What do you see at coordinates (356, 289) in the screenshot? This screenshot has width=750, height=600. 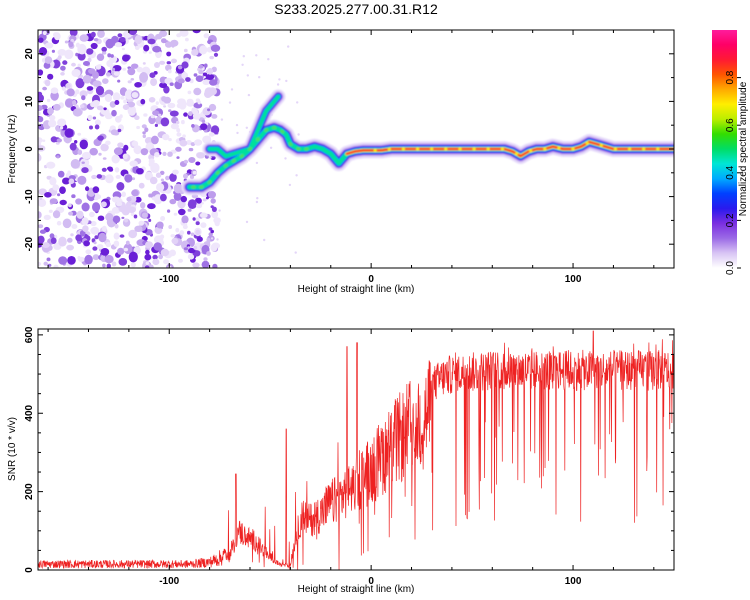 I see `spectrogram-xlabel: Height of straight line (km)` at bounding box center [356, 289].